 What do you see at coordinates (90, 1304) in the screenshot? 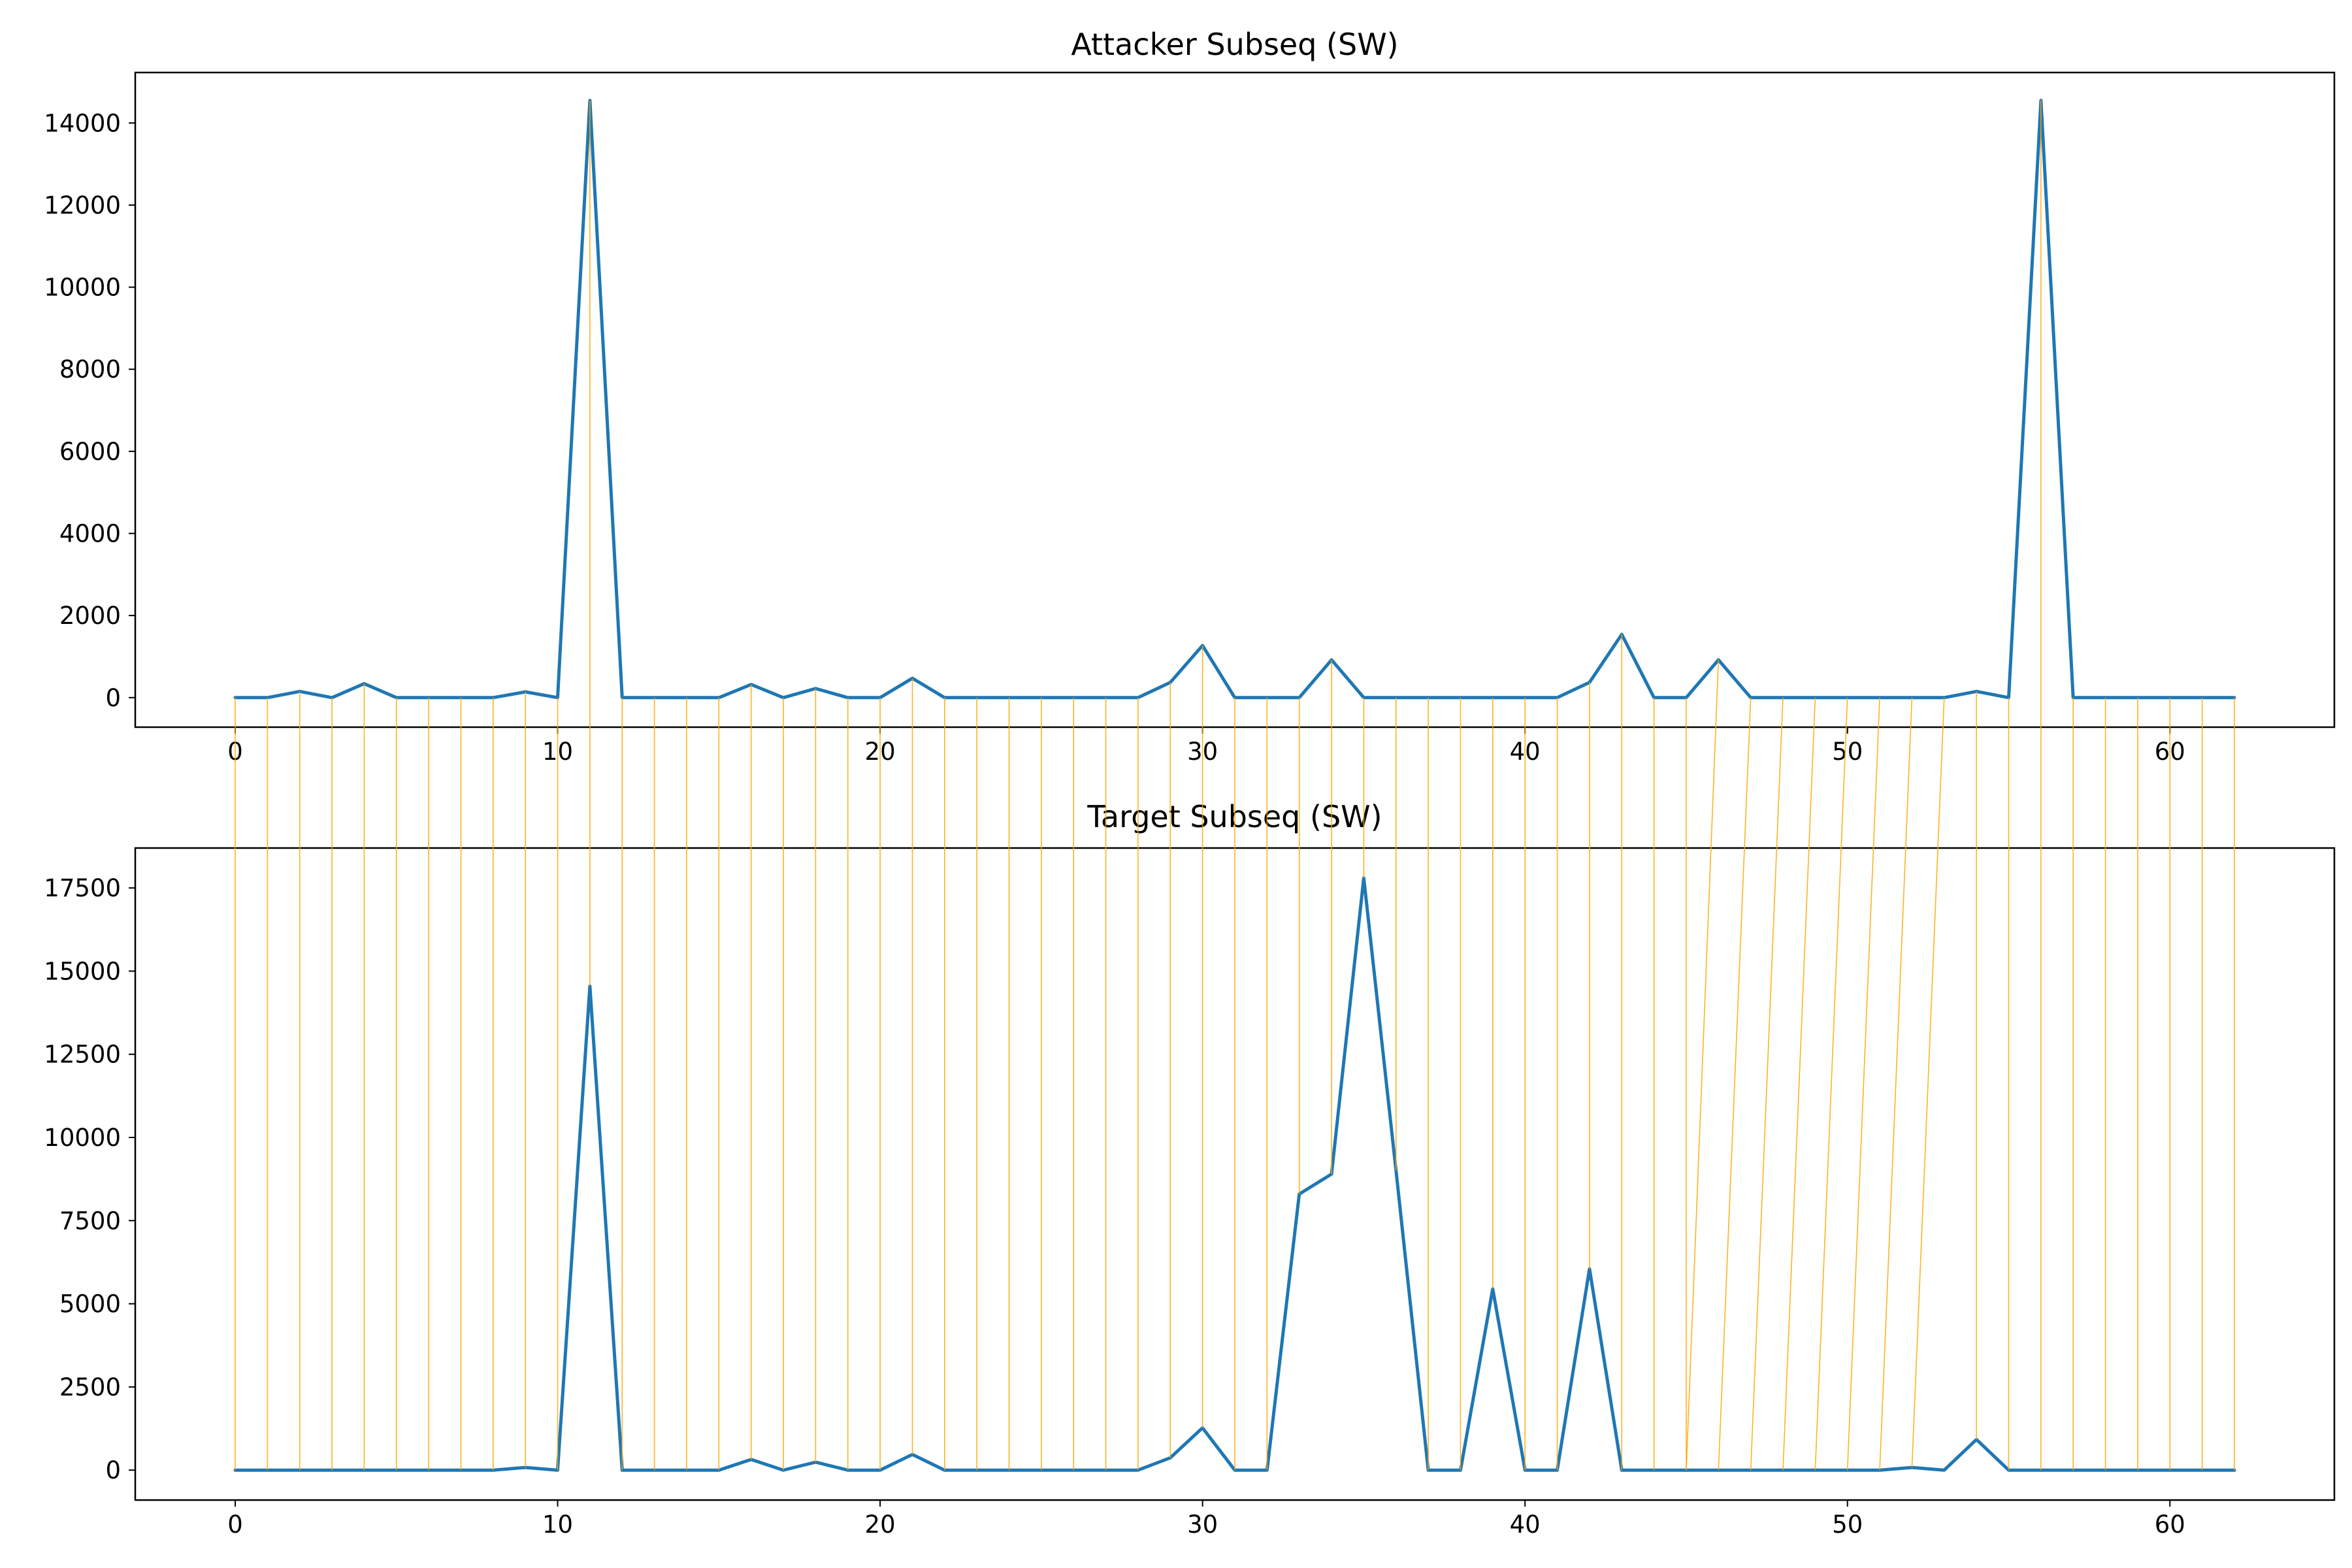
I see `y-tick-label: 5000` at bounding box center [90, 1304].